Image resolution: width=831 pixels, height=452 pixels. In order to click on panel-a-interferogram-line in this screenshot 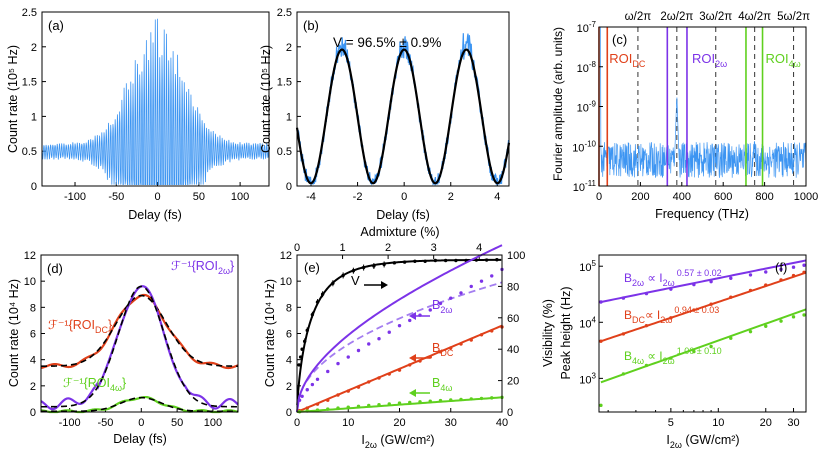, I will do `click(155, 102)`.